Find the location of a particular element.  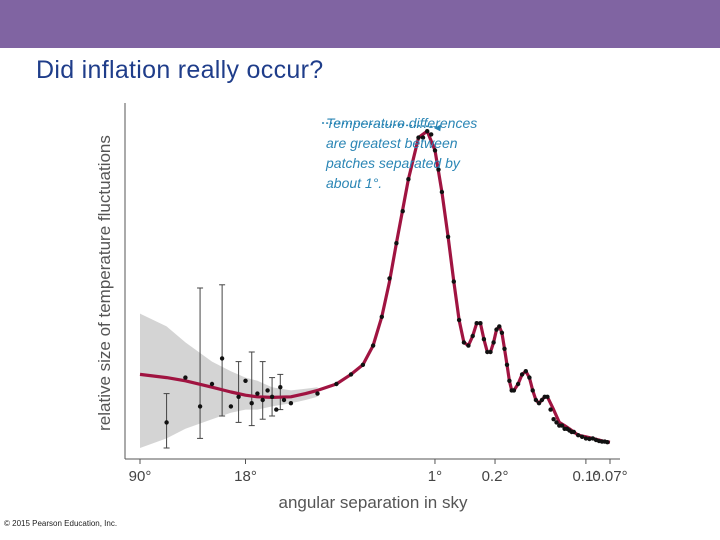

annotation-pointer-line is located at coordinates (381, 125).